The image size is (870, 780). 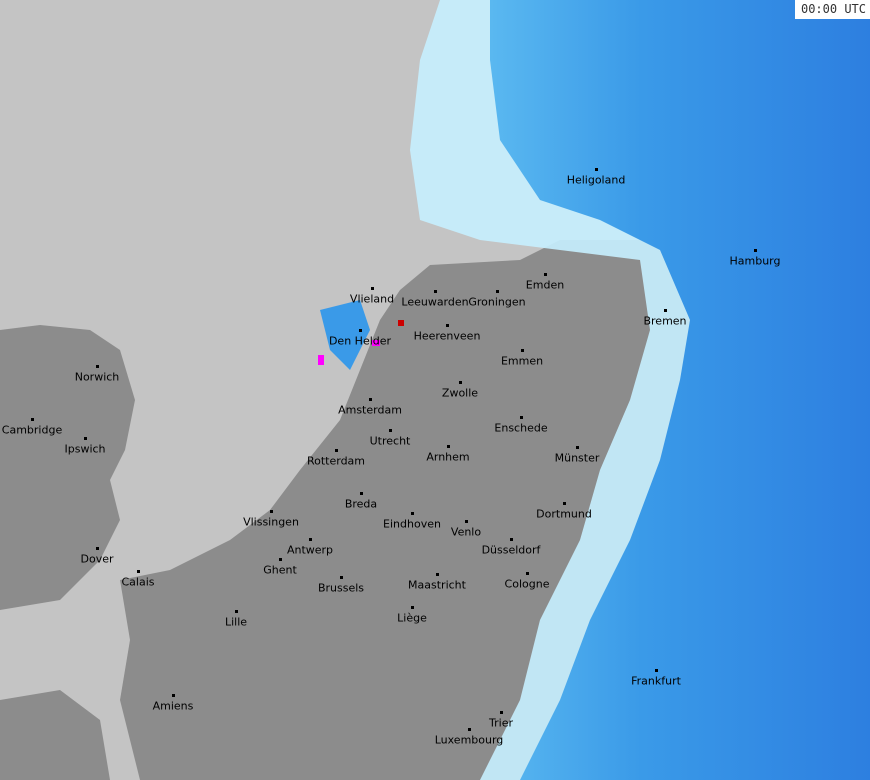 What do you see at coordinates (497, 302) in the screenshot?
I see `city-label: Groningen` at bounding box center [497, 302].